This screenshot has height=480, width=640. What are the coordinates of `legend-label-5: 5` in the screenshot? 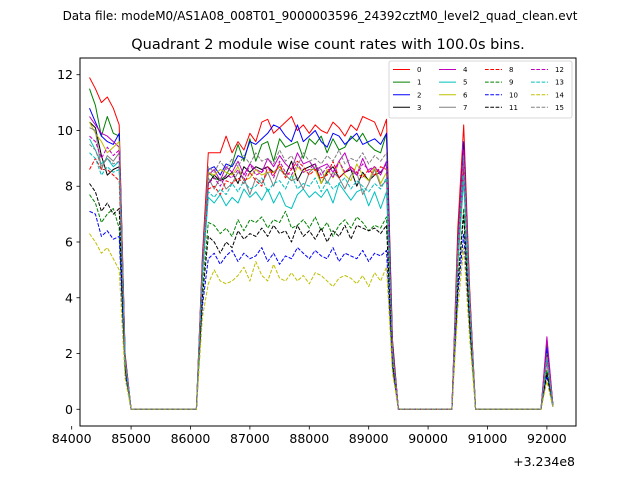 It's located at (465, 83).